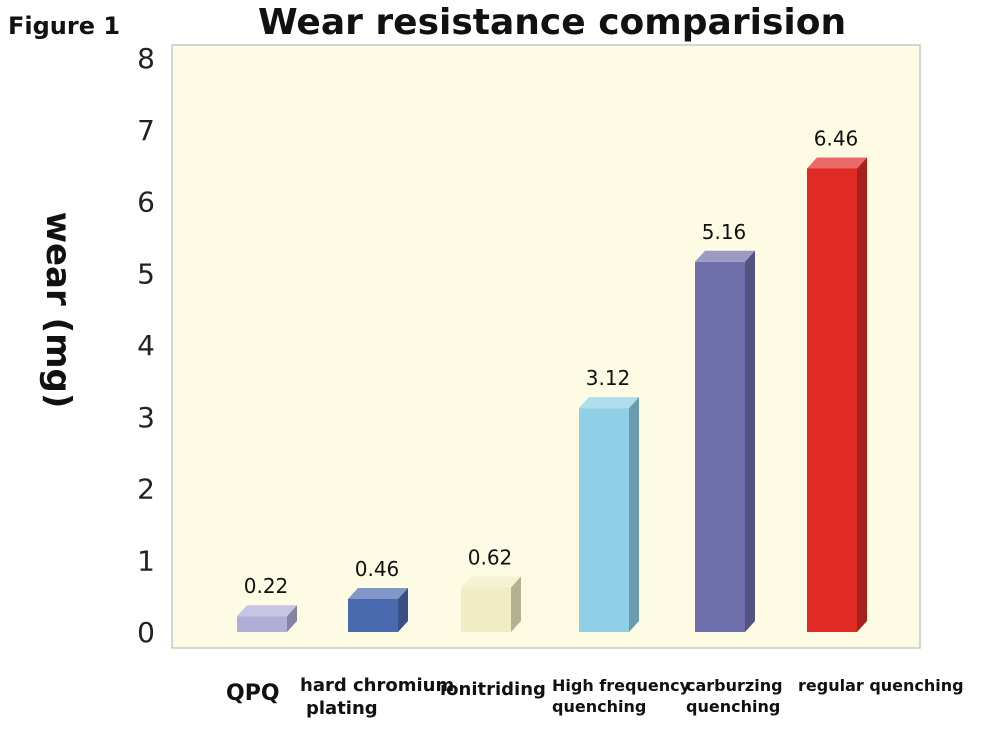 The height and width of the screenshot is (737, 1000). Describe the element at coordinates (266, 586) in the screenshot. I see `data-label: 0.22` at that location.